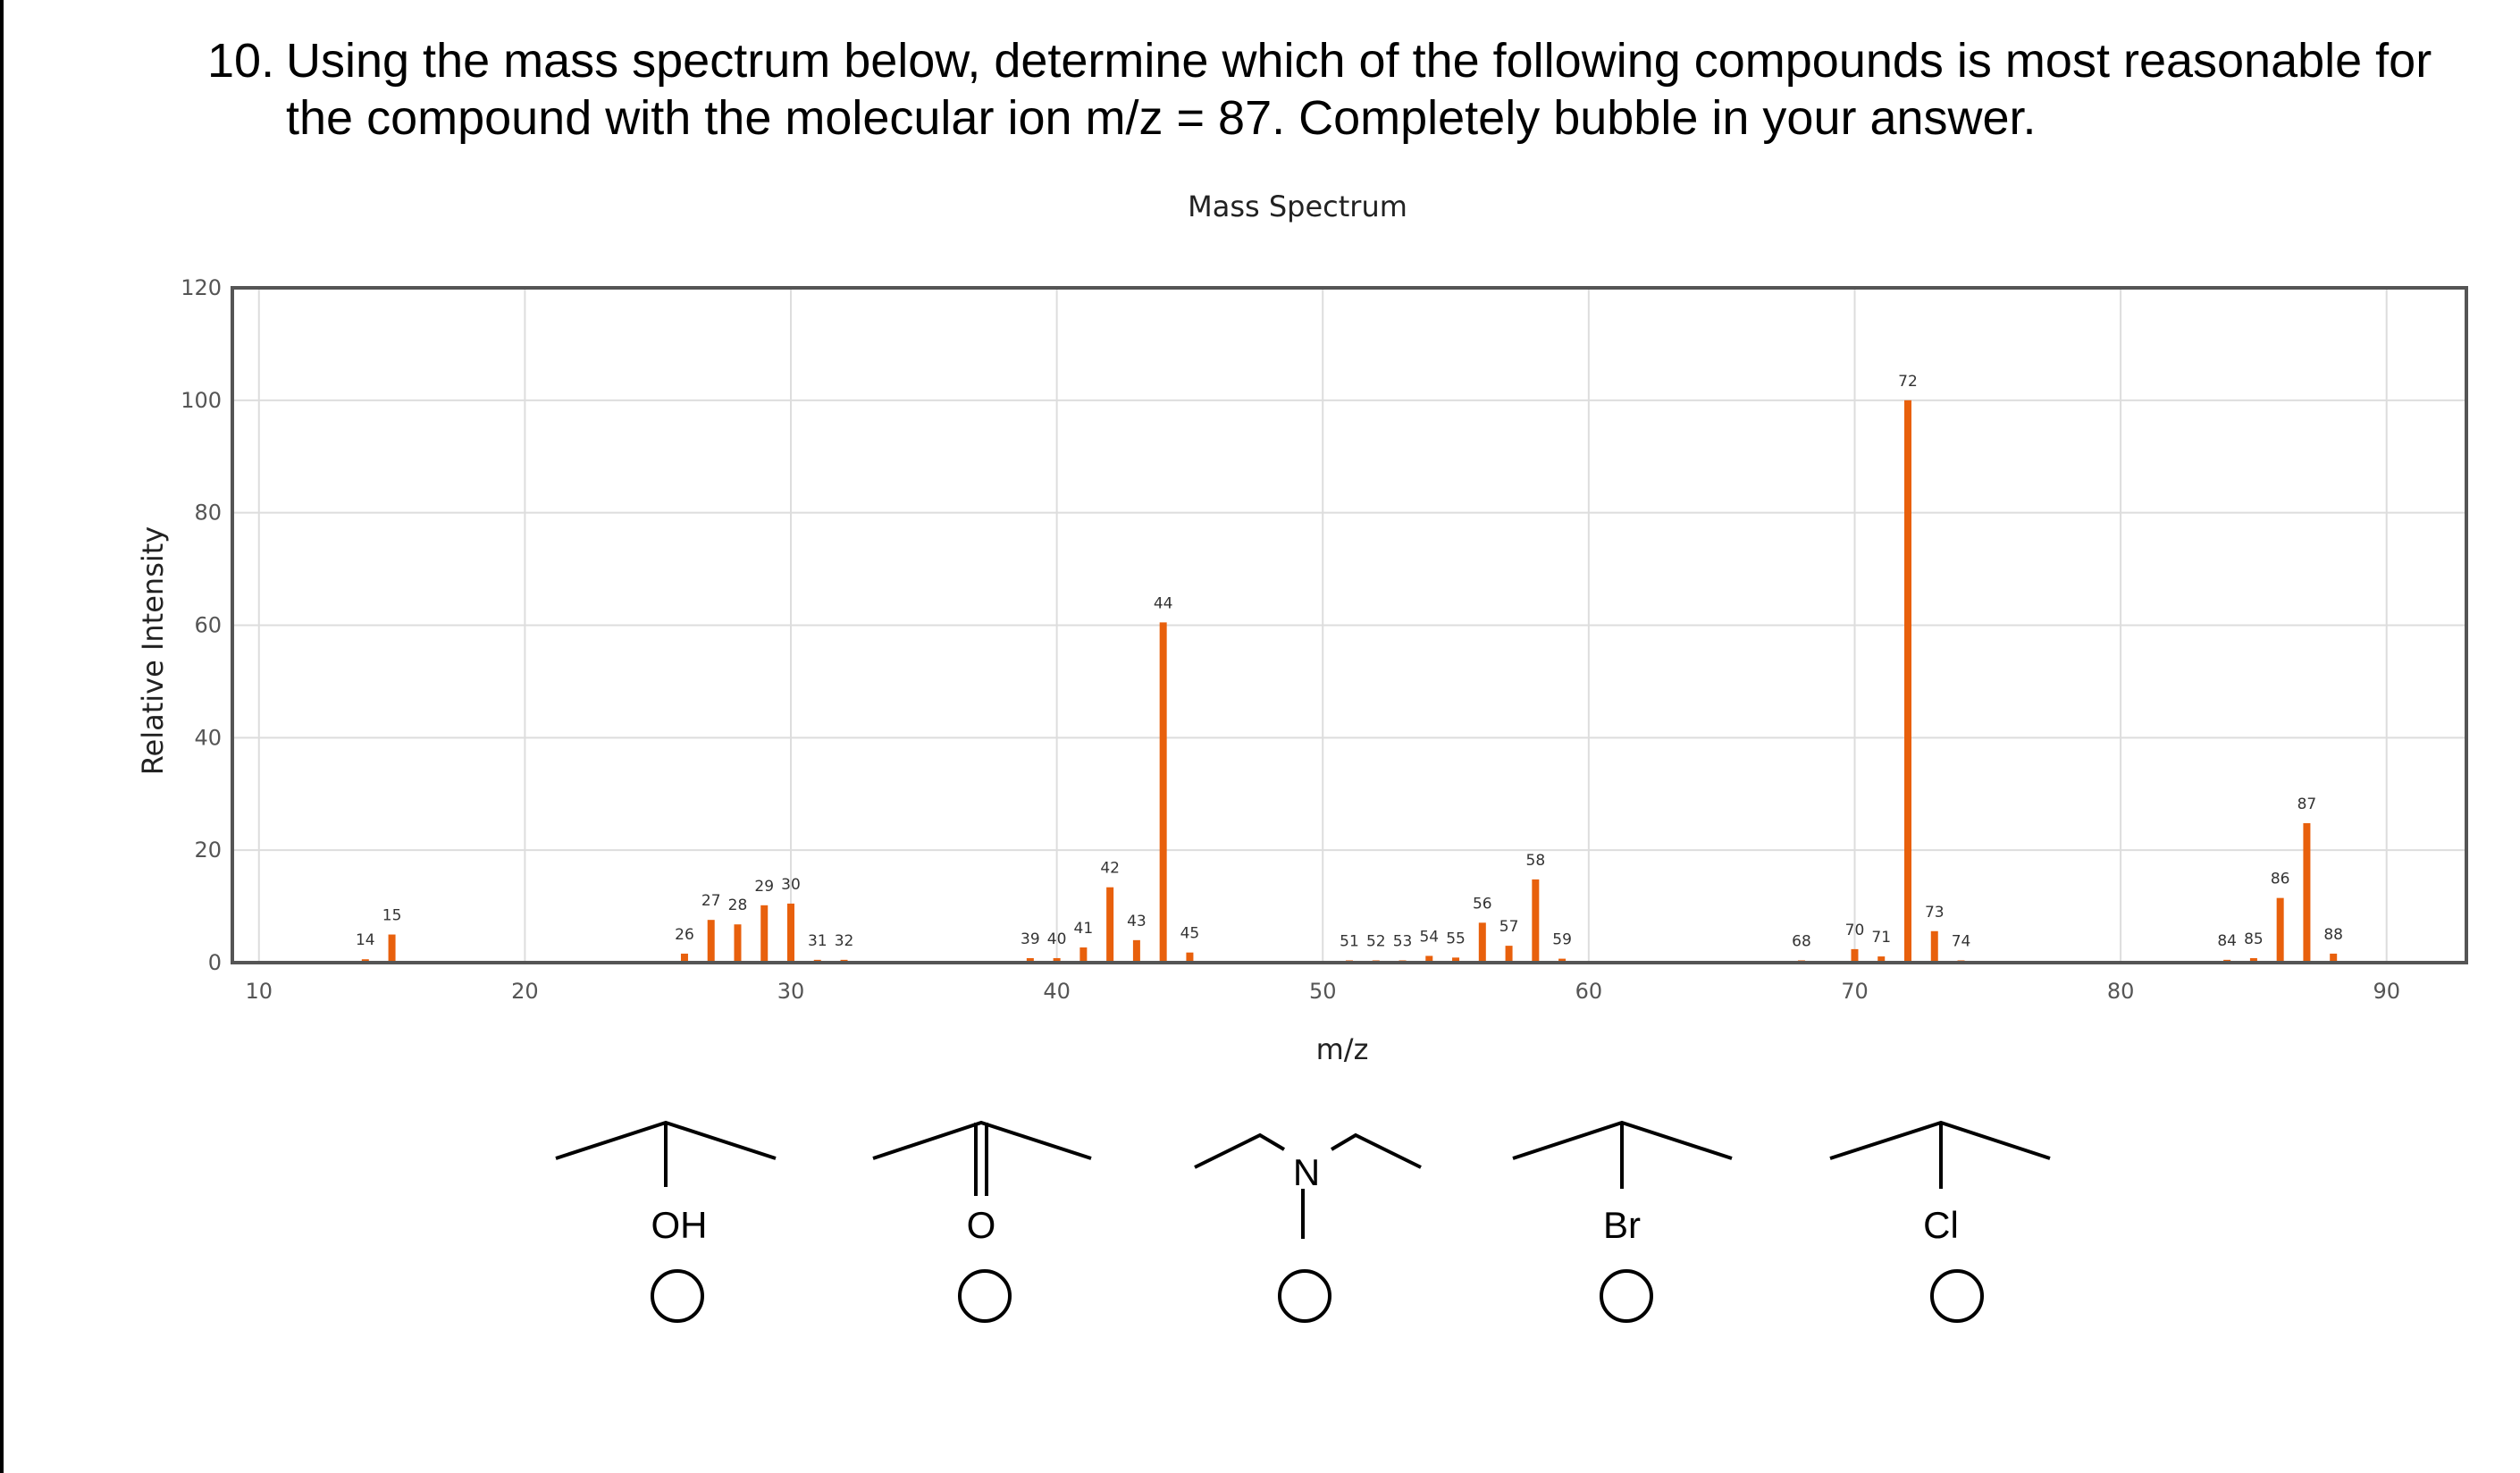 The image size is (2520, 1473). What do you see at coordinates (208, 513) in the screenshot?
I see `y-tick-label: 80` at bounding box center [208, 513].